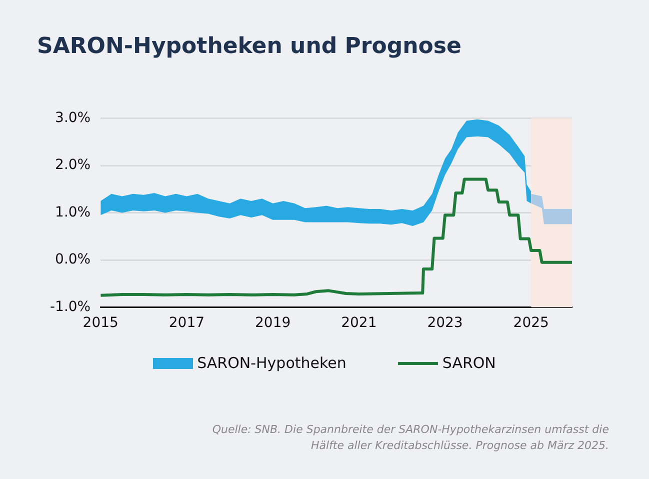 This screenshot has width=649, height=479. I want to click on x-tick-label: 2021, so click(359, 323).